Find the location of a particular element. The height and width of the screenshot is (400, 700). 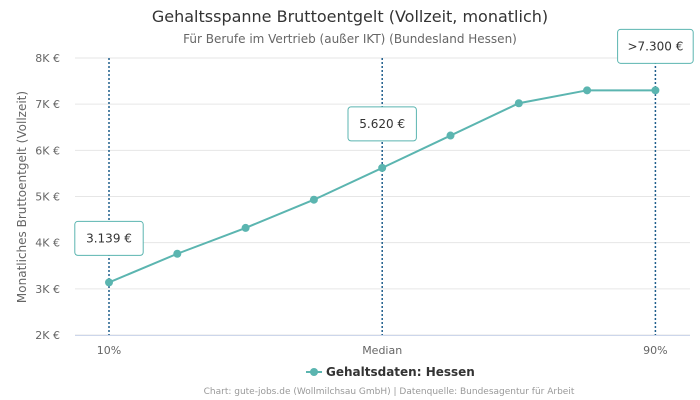

value-callout-text: 5.620 € is located at coordinates (382, 124).